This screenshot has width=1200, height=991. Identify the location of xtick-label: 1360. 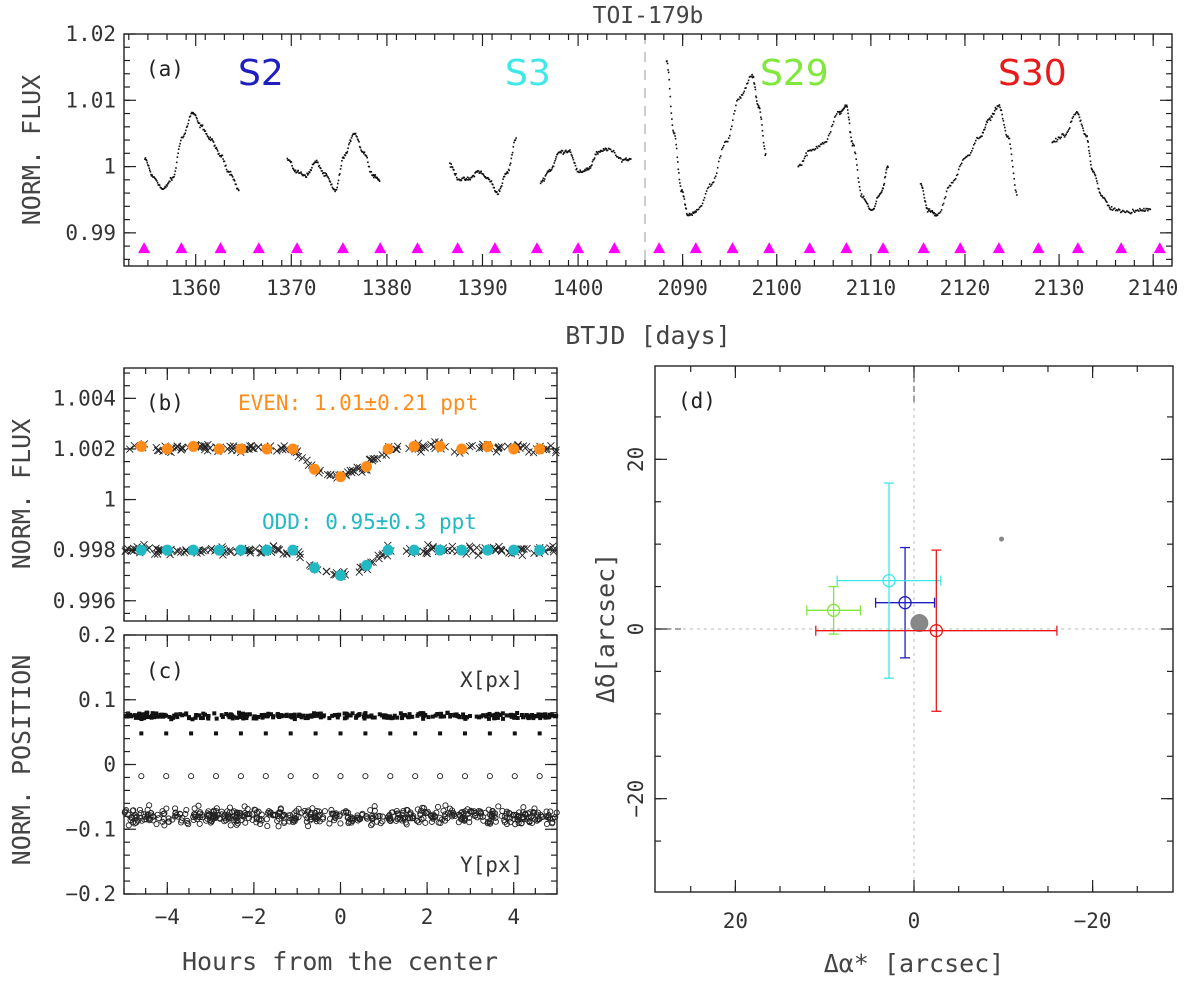
(195, 288).